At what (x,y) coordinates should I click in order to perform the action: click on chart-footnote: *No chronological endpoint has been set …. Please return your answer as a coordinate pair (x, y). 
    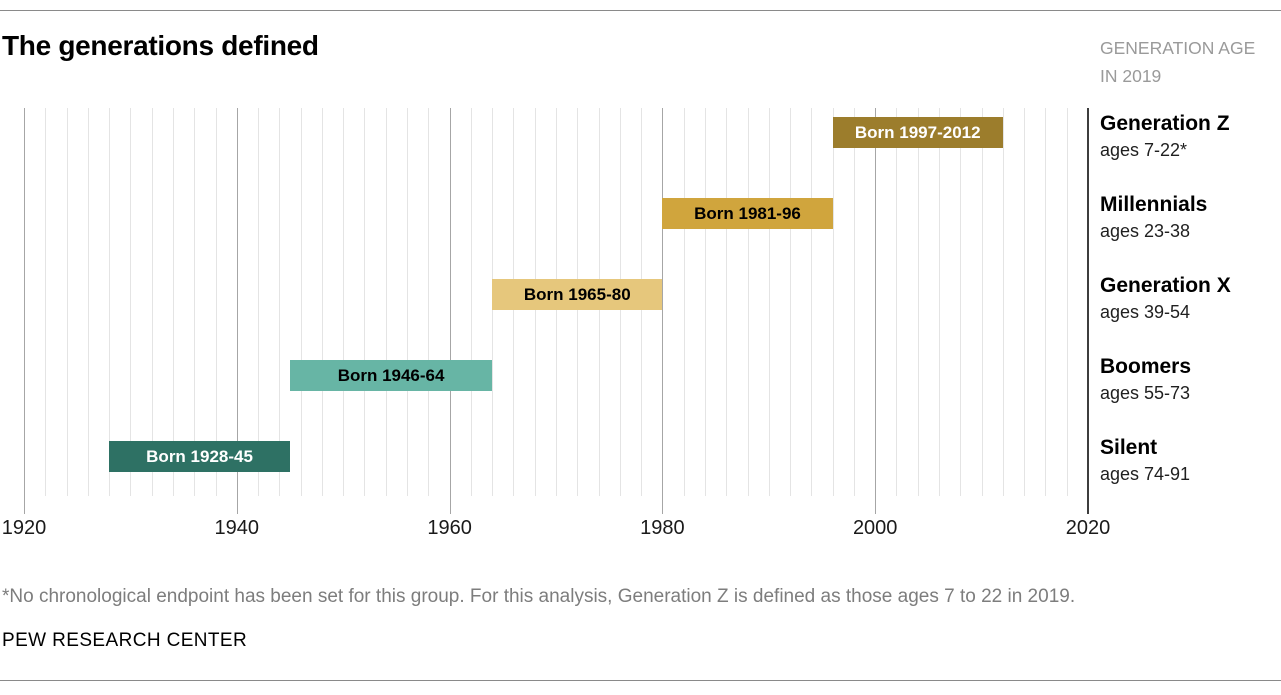
    Looking at the image, I should click on (539, 596).